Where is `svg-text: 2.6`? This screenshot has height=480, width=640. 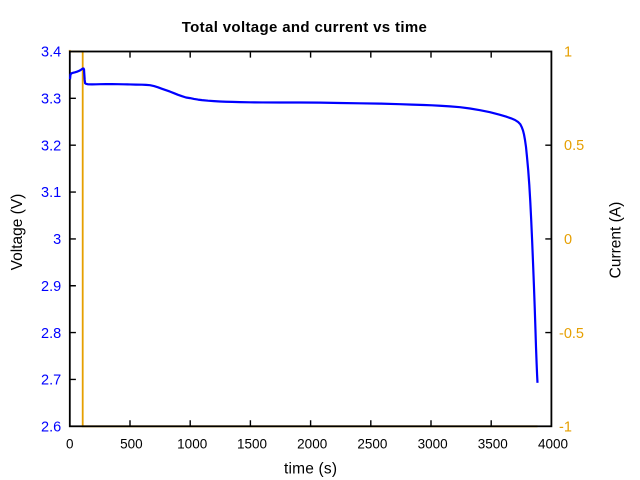 svg-text: 2.6 is located at coordinates (51, 428).